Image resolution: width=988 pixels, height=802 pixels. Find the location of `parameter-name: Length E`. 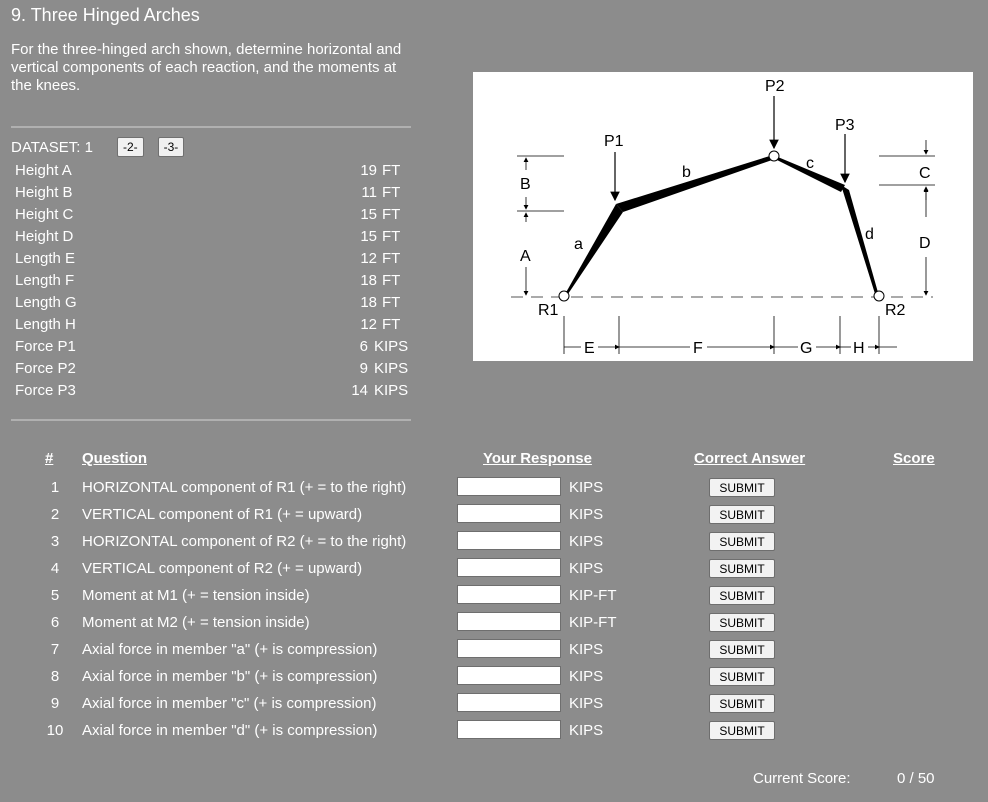

parameter-name: Length E is located at coordinates (45, 258).